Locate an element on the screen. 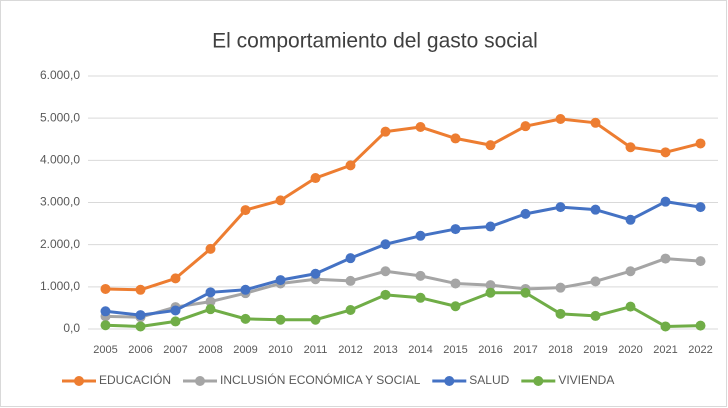  y-tick-label: 2.000,0 is located at coordinates (60, 244).